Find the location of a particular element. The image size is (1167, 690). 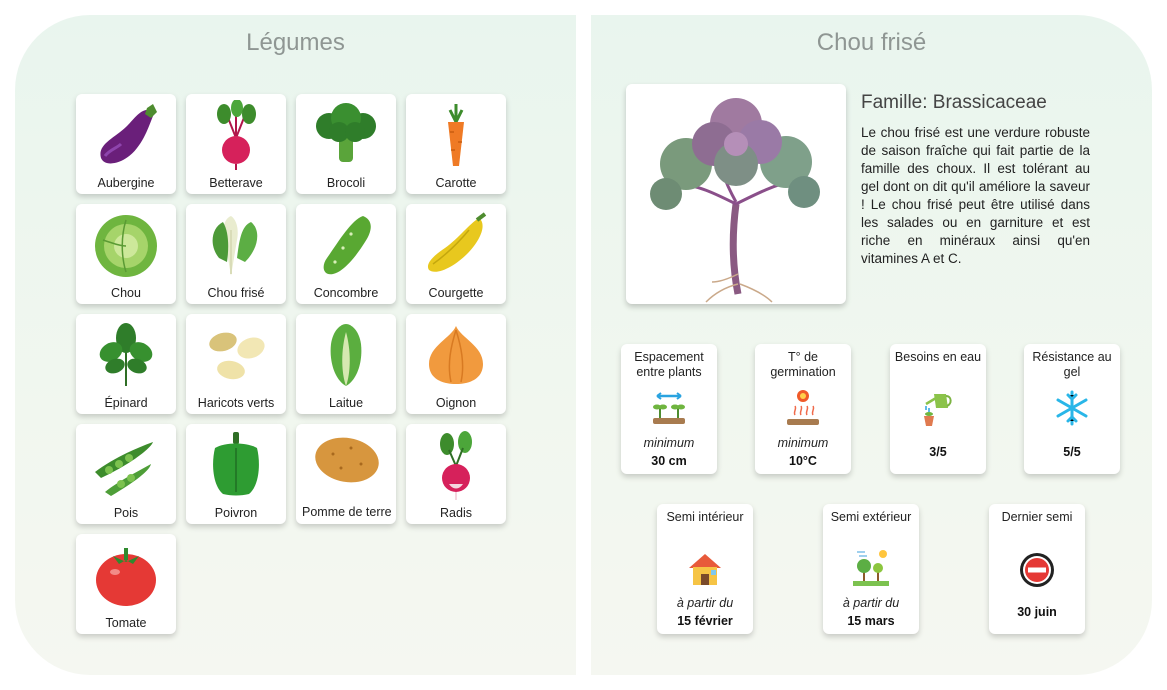

potato-icon is located at coordinates (347, 460).